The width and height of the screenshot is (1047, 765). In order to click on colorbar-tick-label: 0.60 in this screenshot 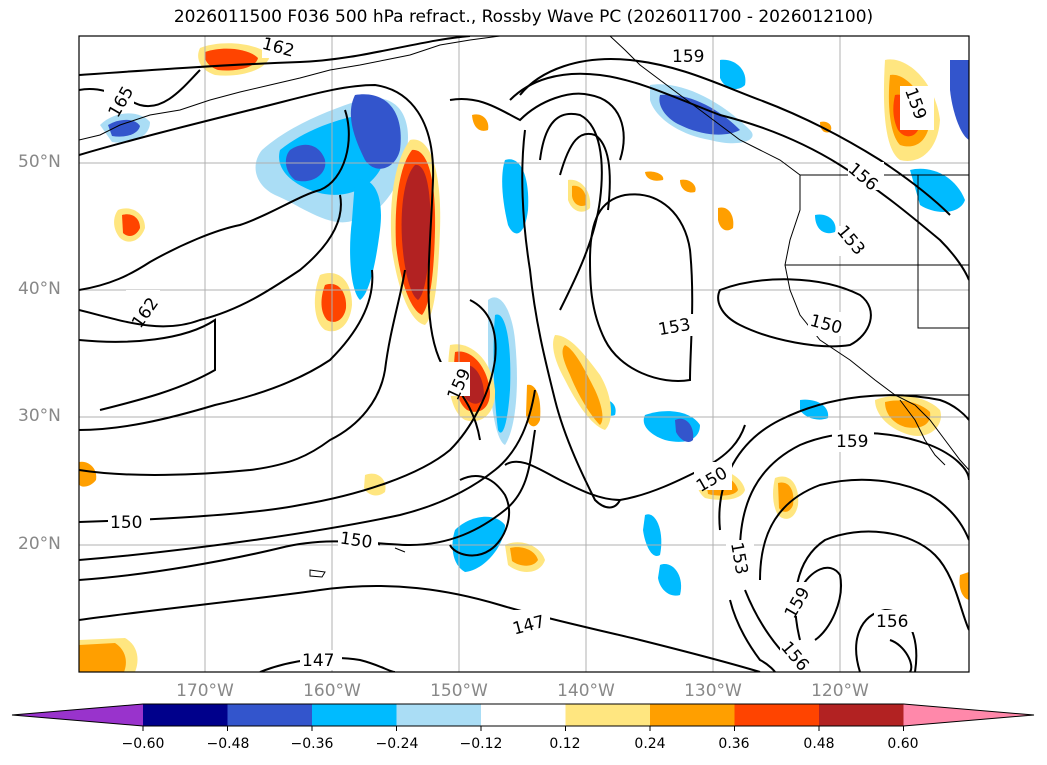, I will do `click(903, 744)`.